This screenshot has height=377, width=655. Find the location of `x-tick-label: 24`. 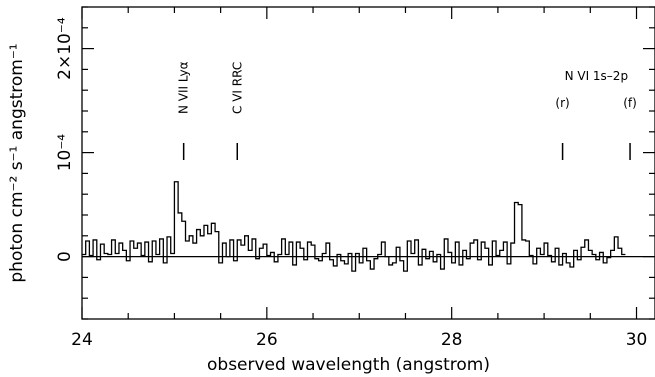

x-tick-label: 24 is located at coordinates (82, 340).